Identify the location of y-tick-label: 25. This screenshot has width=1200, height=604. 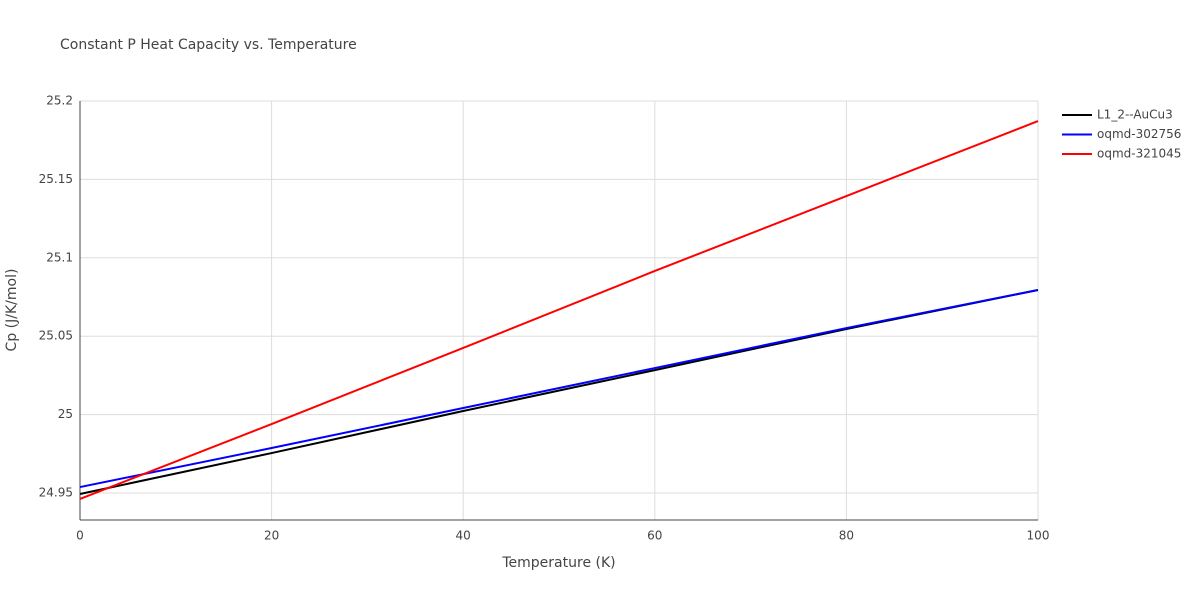
(65, 414).